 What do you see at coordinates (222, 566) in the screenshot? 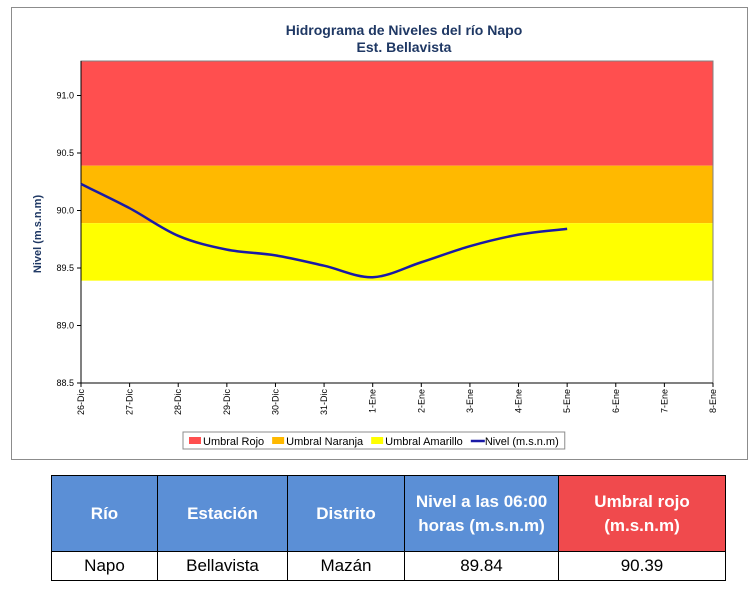
I see `cell-estacion: Bellavista` at bounding box center [222, 566].